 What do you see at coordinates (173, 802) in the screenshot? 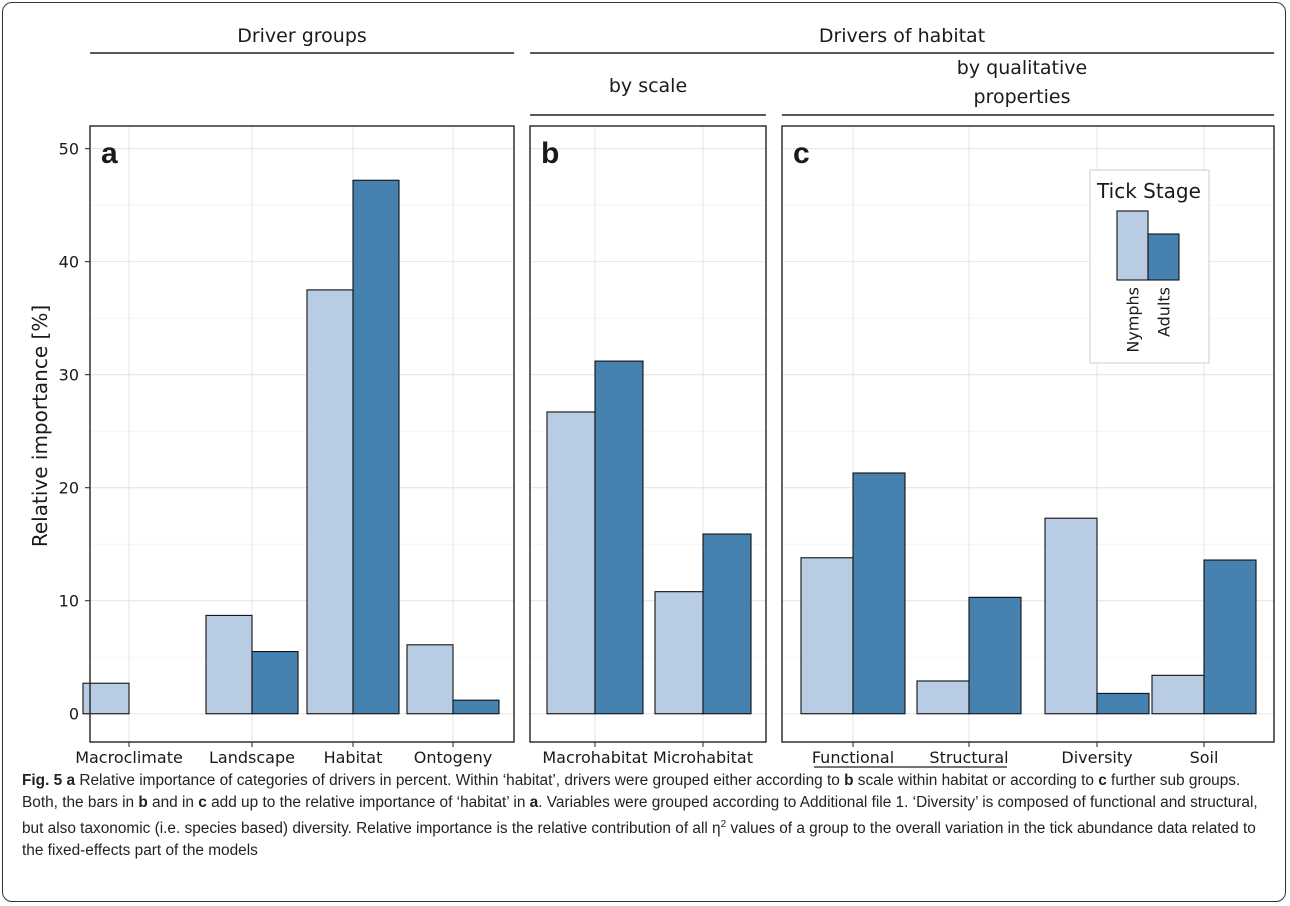
I see `caption-part-9: and in` at bounding box center [173, 802].